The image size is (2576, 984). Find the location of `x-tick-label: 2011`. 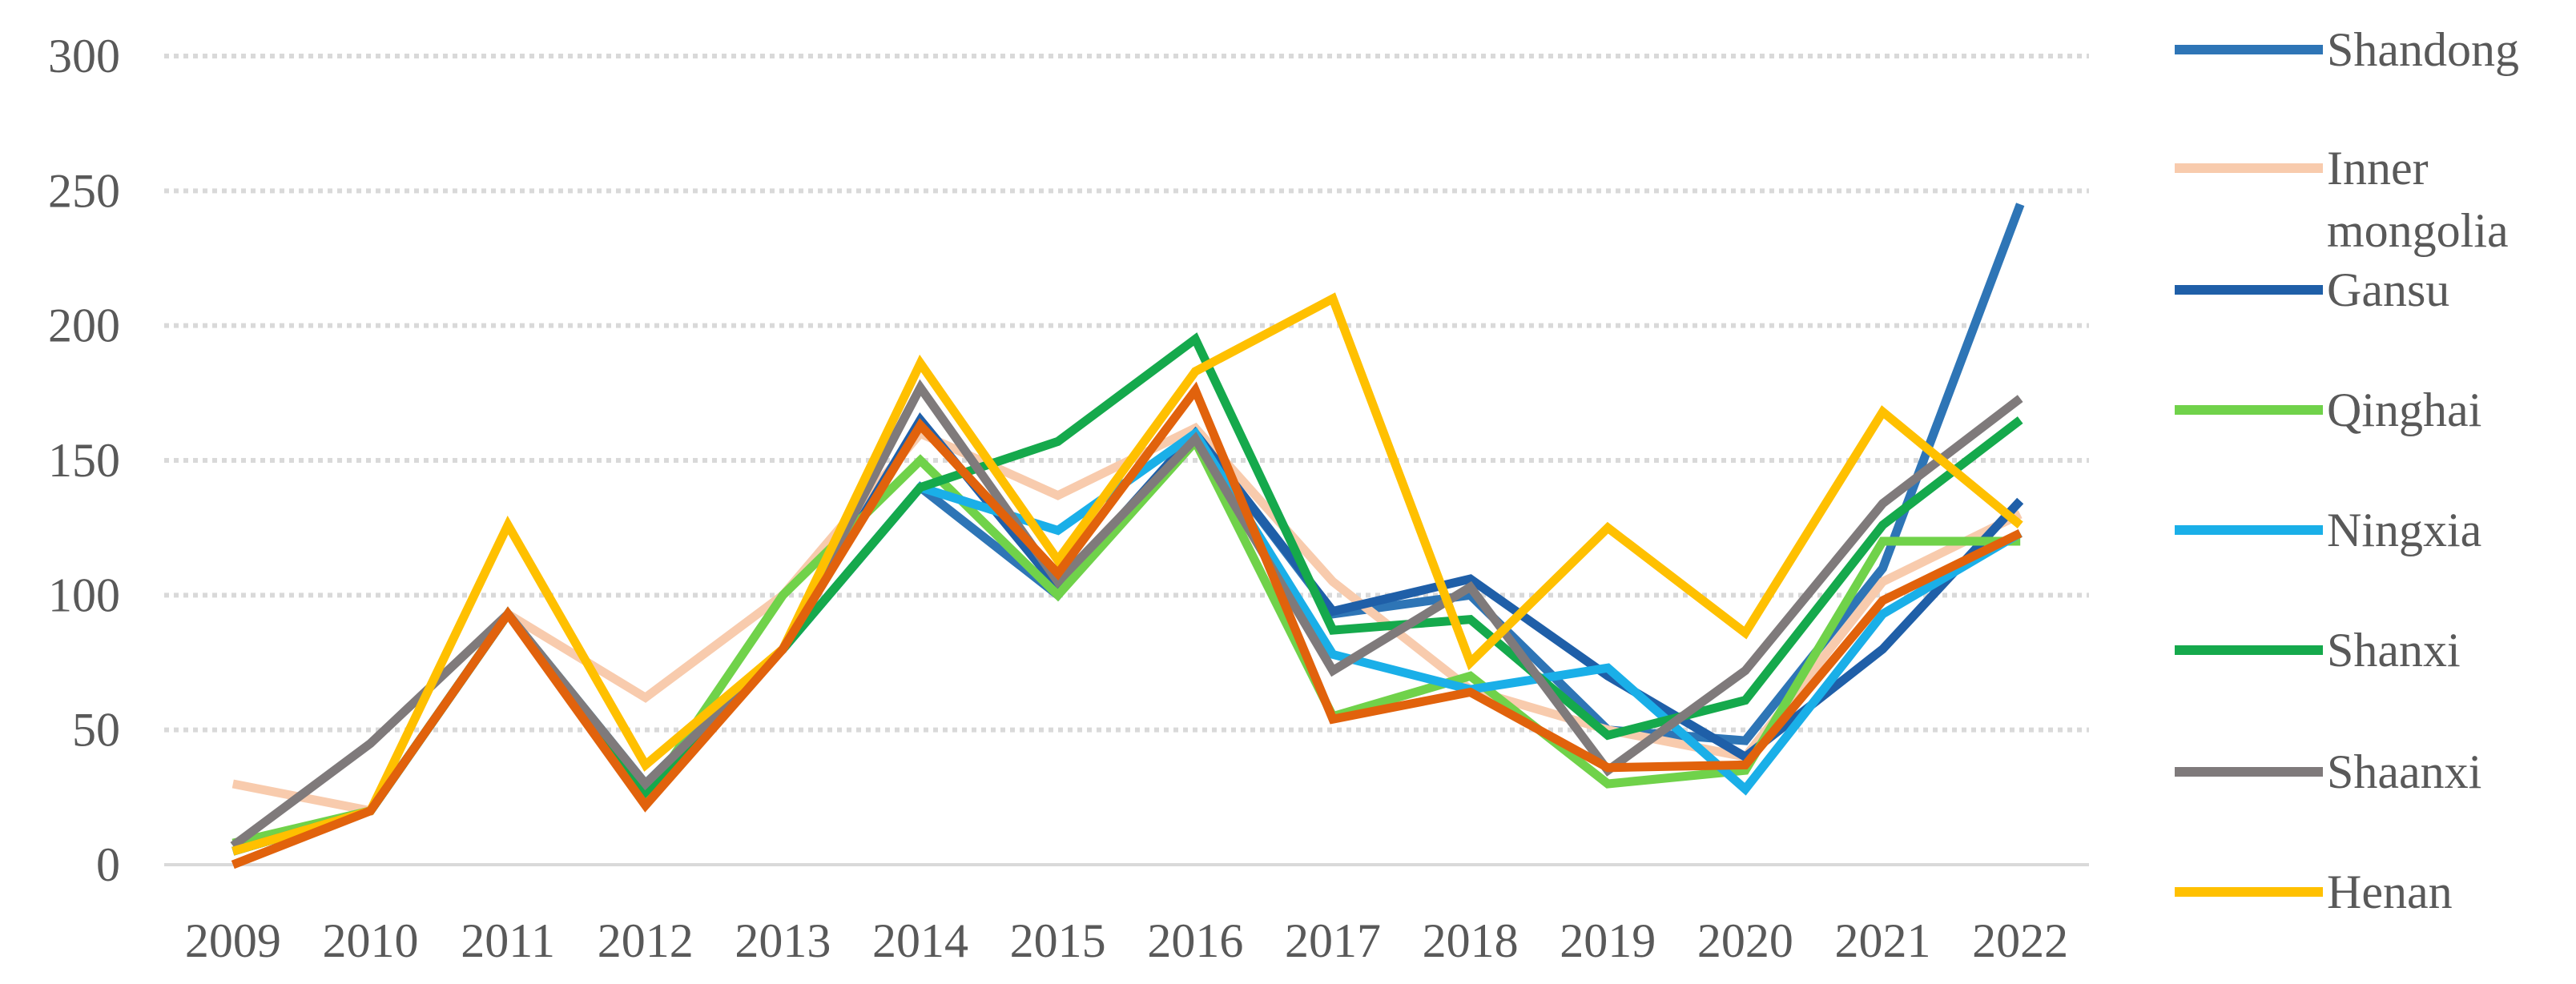

x-tick-label: 2011 is located at coordinates (508, 940).